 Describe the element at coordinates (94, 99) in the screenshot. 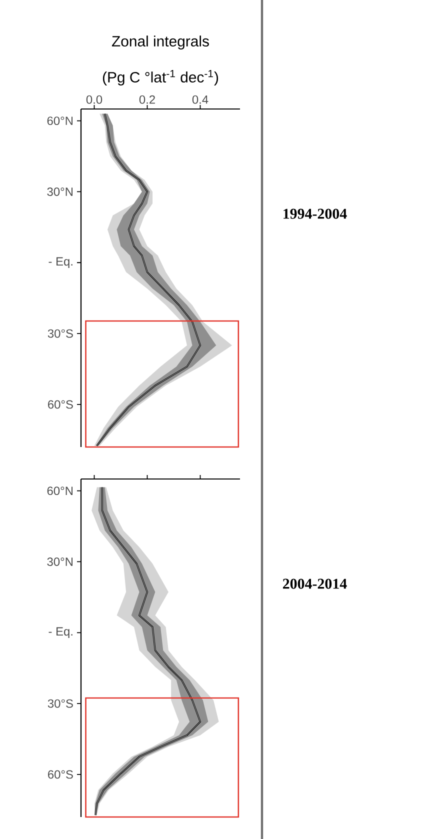

I see `x-tick-label: 0.0` at that location.